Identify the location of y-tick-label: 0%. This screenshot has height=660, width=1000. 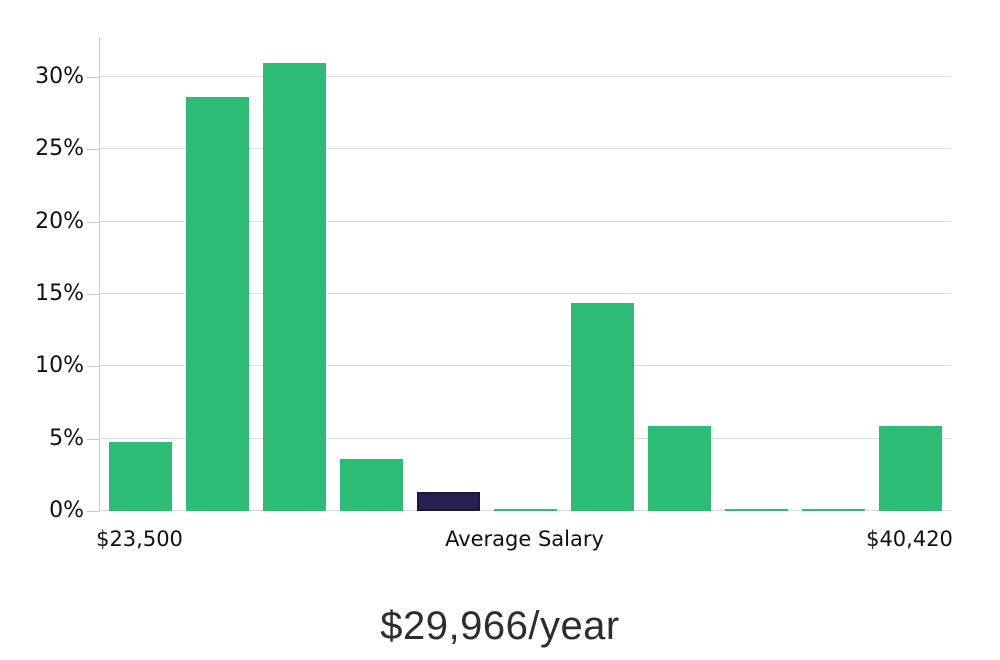
(66, 510).